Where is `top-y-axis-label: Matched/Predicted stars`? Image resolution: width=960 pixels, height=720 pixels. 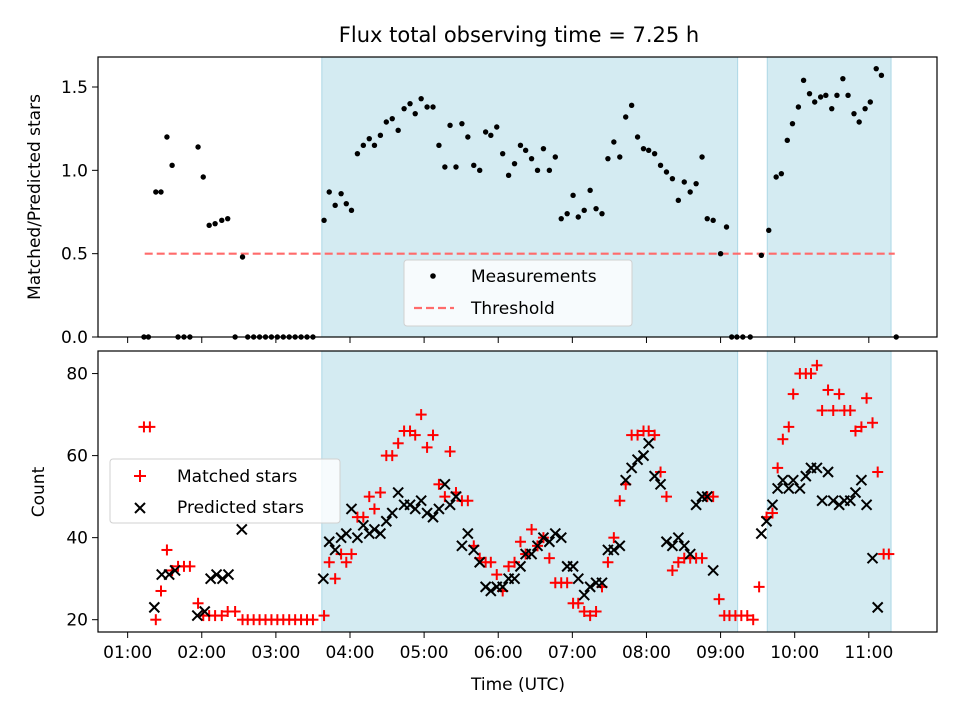
top-y-axis-label: Matched/Predicted stars is located at coordinates (35, 197).